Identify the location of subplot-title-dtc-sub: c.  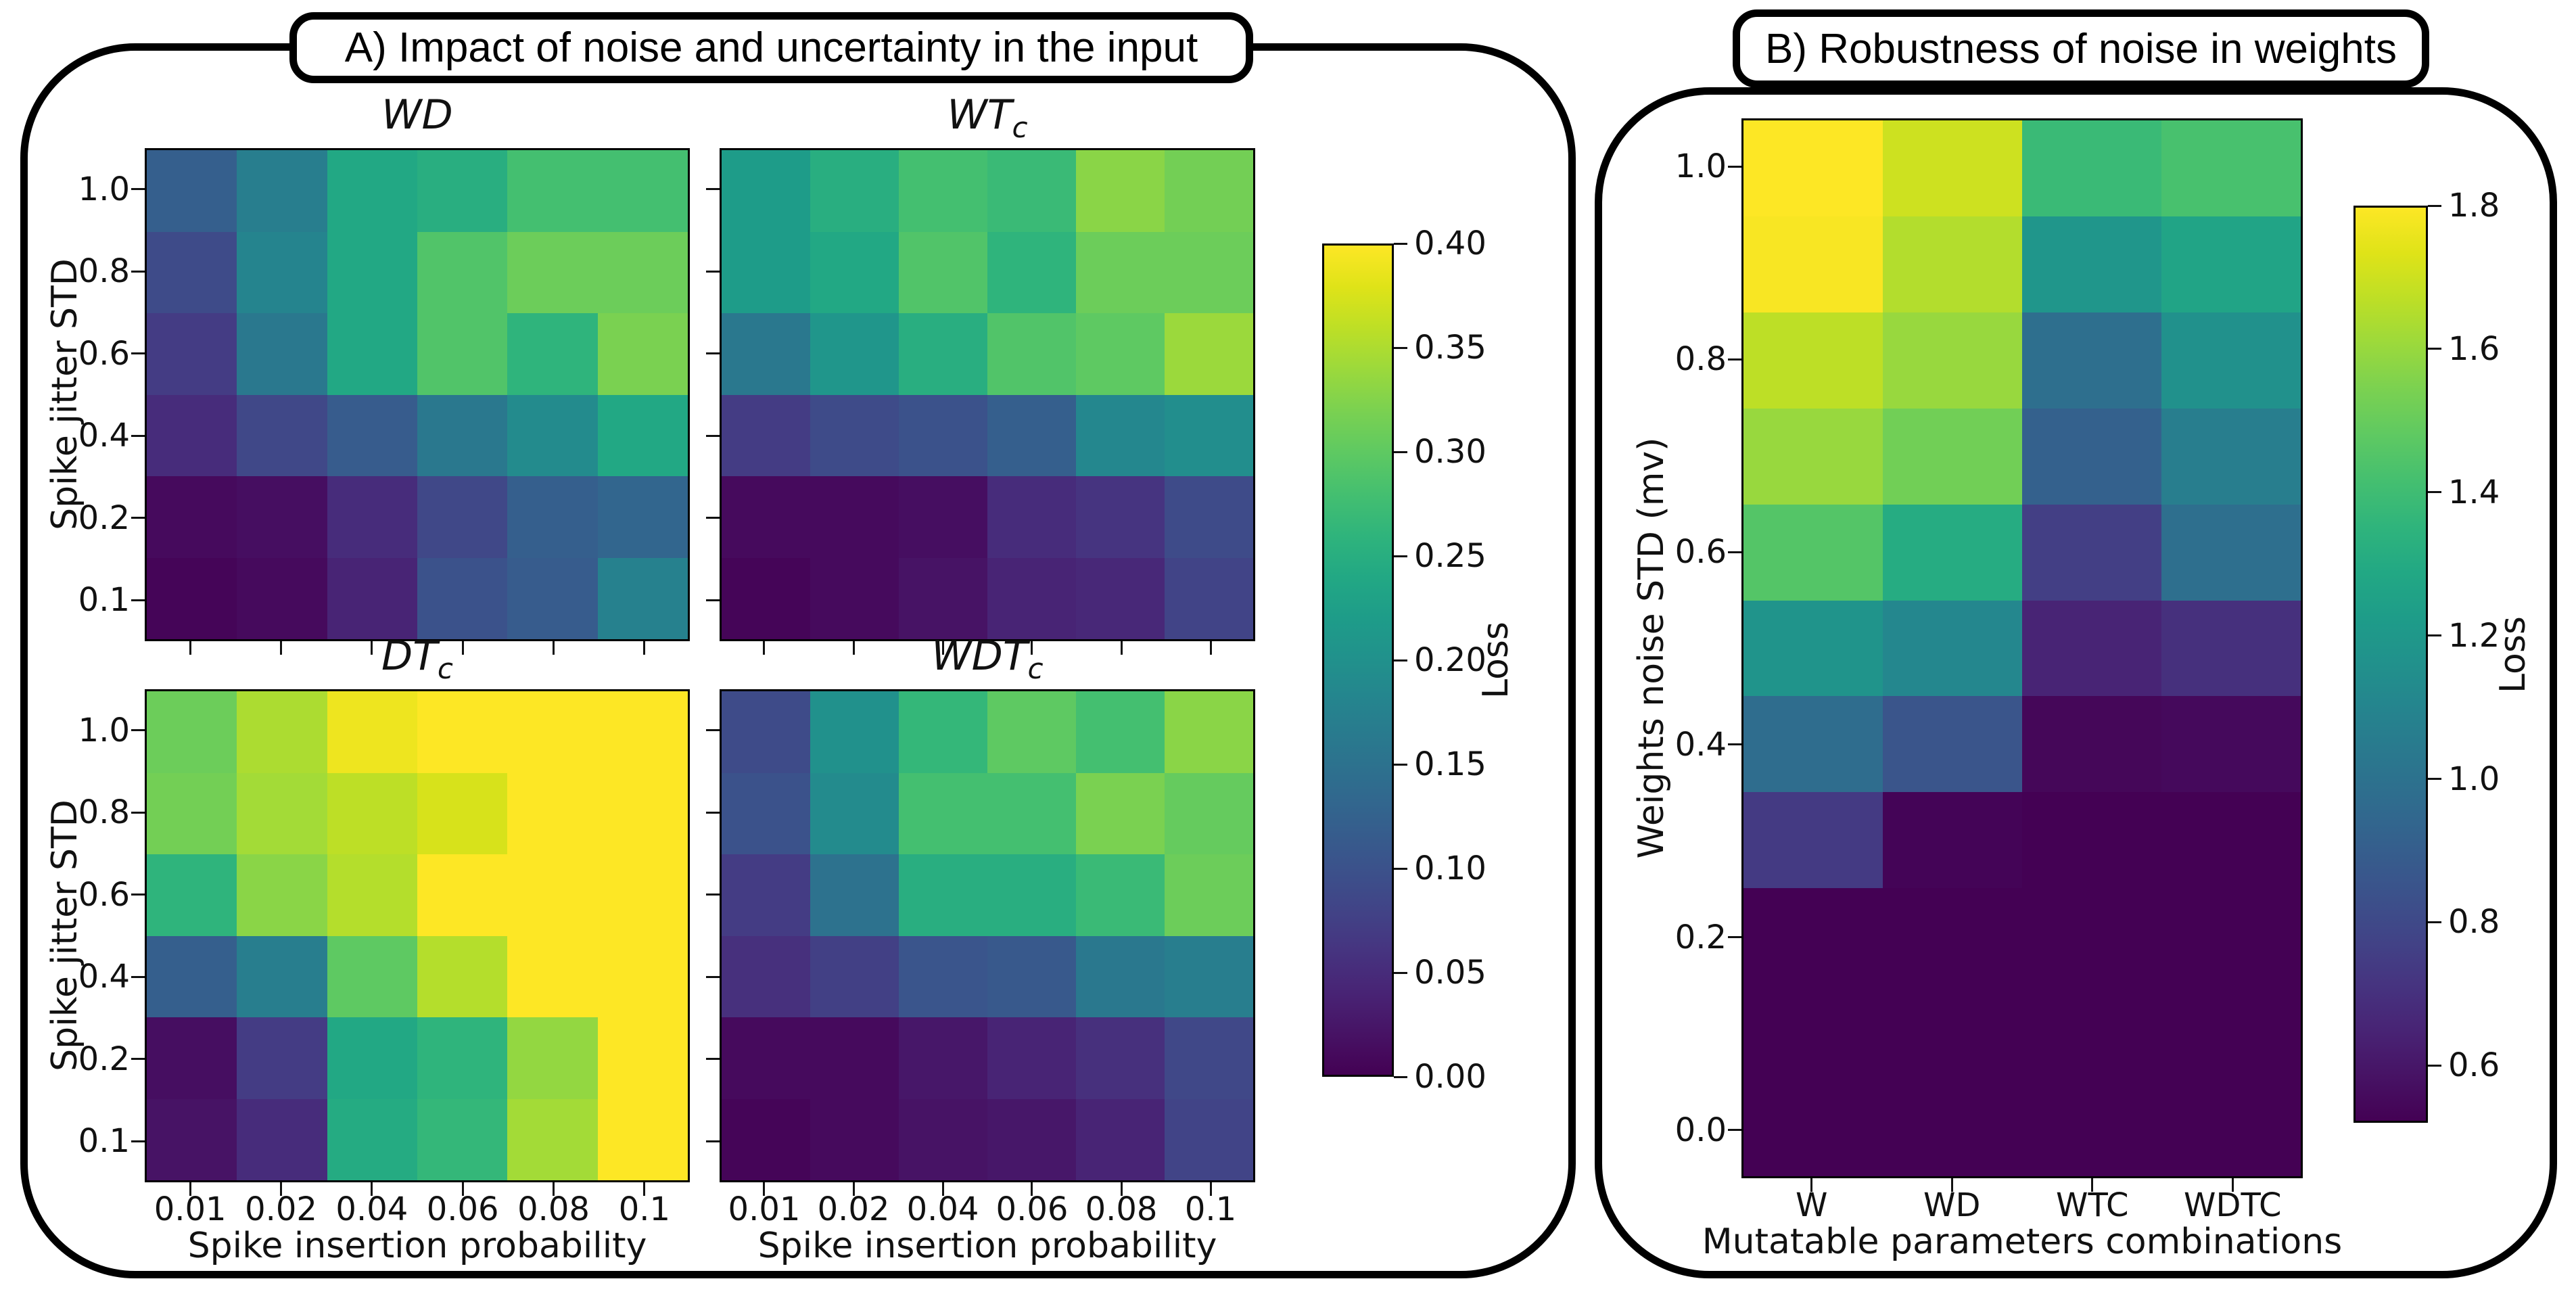
(445, 668).